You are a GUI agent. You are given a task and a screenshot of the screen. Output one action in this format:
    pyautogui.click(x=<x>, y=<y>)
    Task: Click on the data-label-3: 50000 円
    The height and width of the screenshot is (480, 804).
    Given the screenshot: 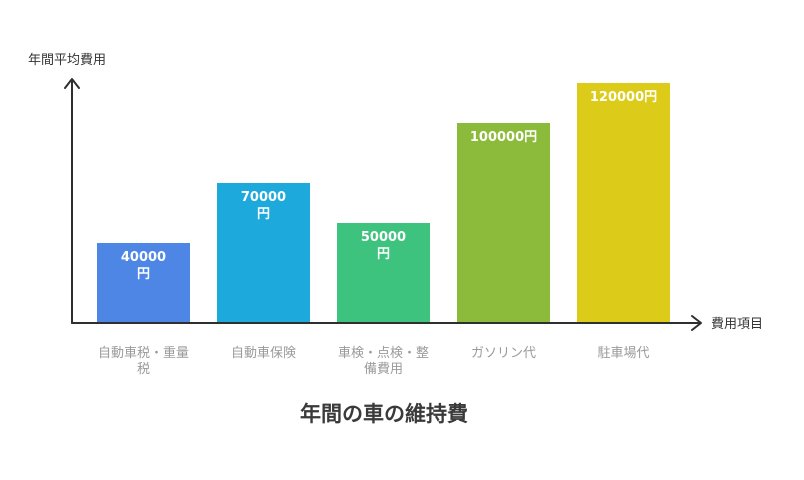 What is the action you would take?
    pyautogui.click(x=383, y=246)
    